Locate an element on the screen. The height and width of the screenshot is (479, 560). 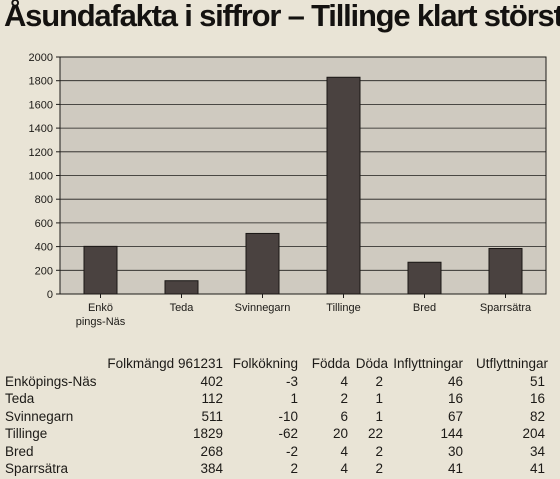
x-tick-label: Svinnegarn is located at coordinates (263, 308).